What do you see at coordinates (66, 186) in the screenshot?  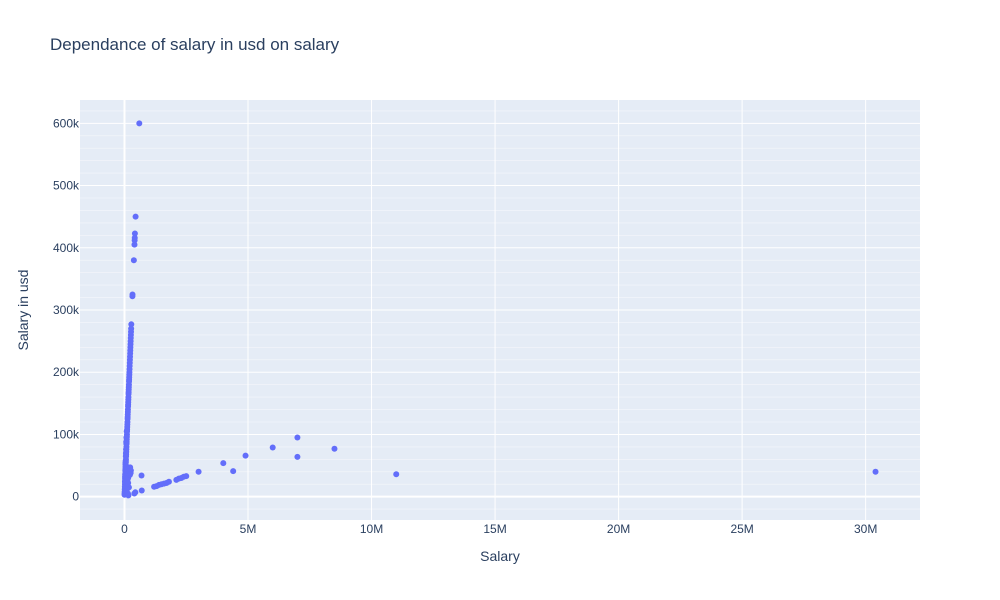 I see `y-tick-label: 500k` at bounding box center [66, 186].